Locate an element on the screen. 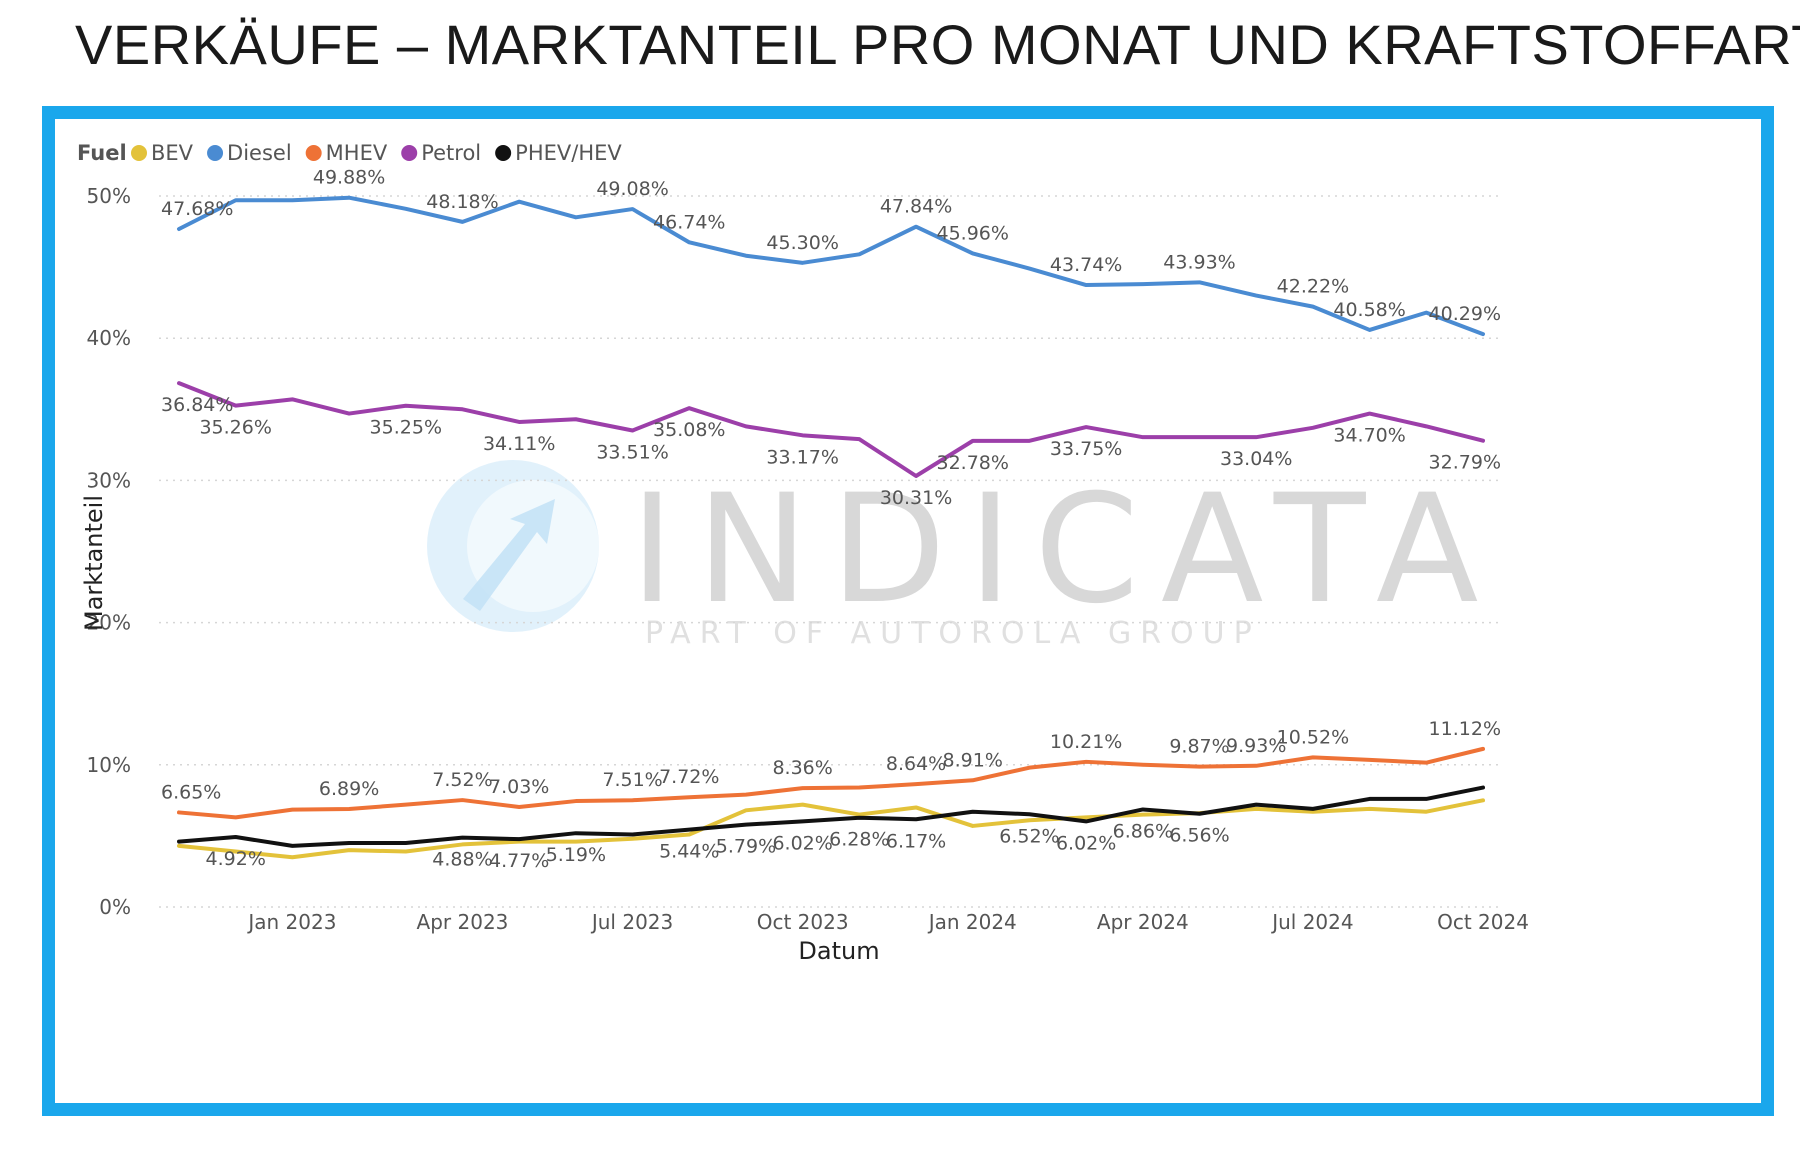 The height and width of the screenshot is (1160, 1800). y-axis-title: Marktanteil is located at coordinates (94, 563).